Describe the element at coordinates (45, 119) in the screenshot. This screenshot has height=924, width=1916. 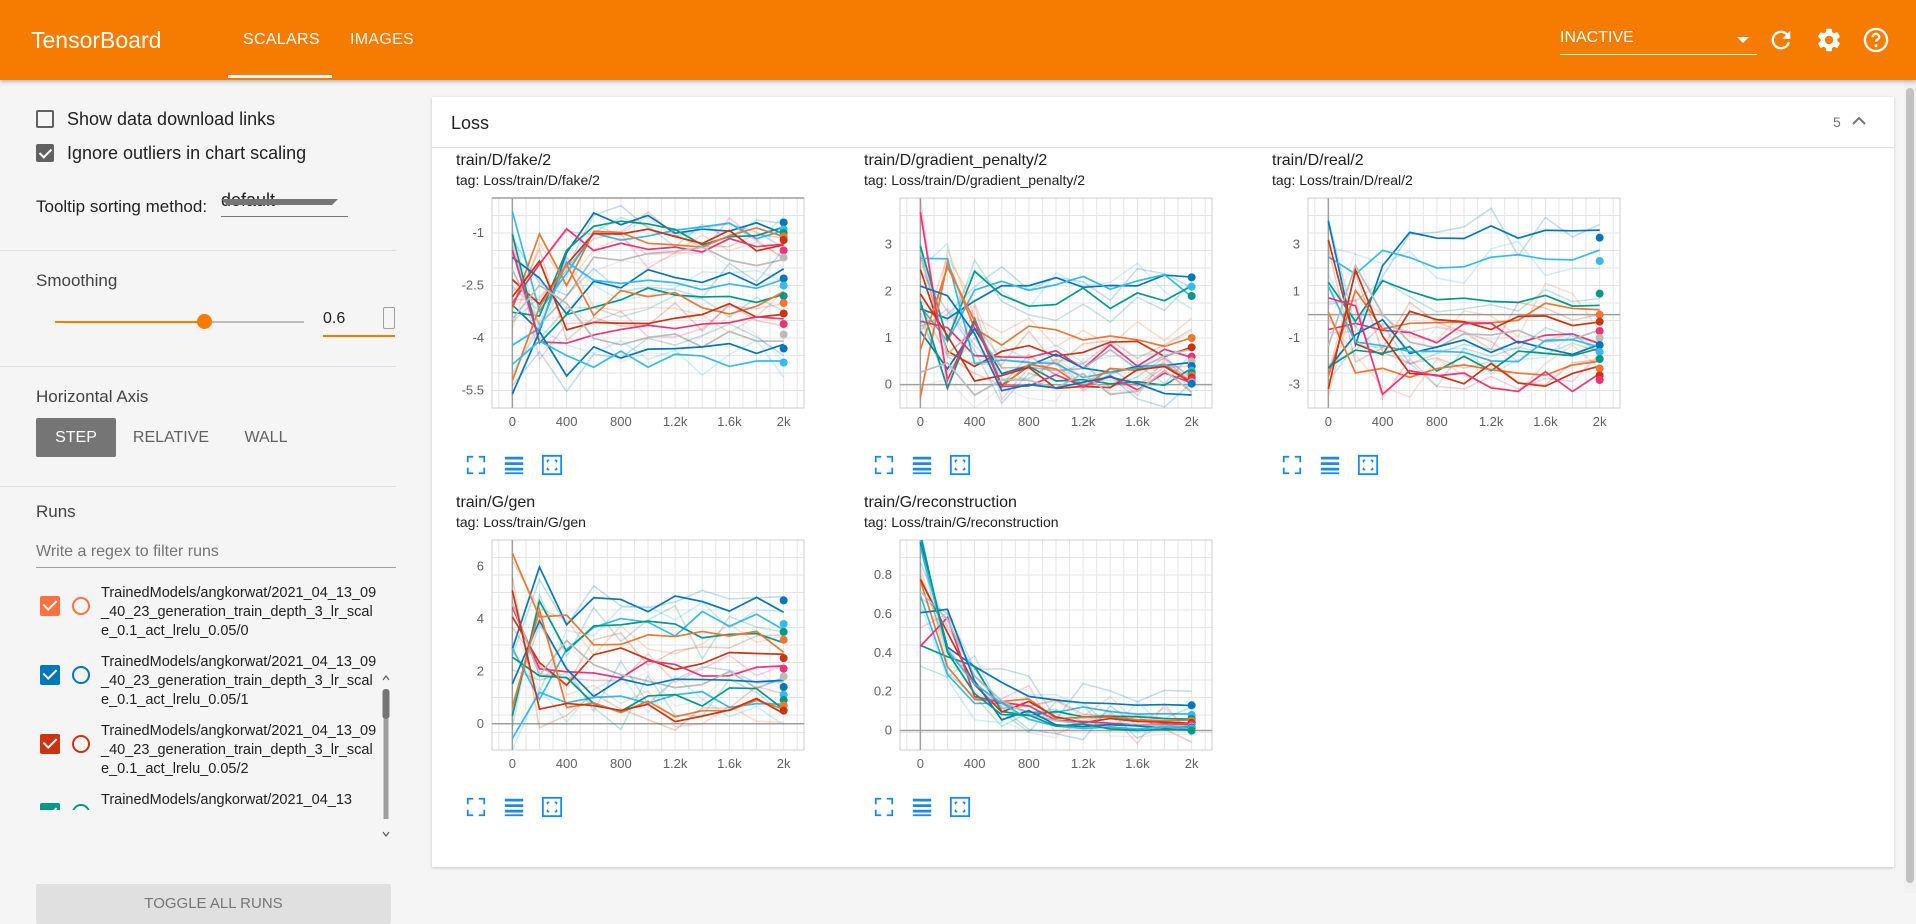
I see `show-download-links-checkbox` at that location.